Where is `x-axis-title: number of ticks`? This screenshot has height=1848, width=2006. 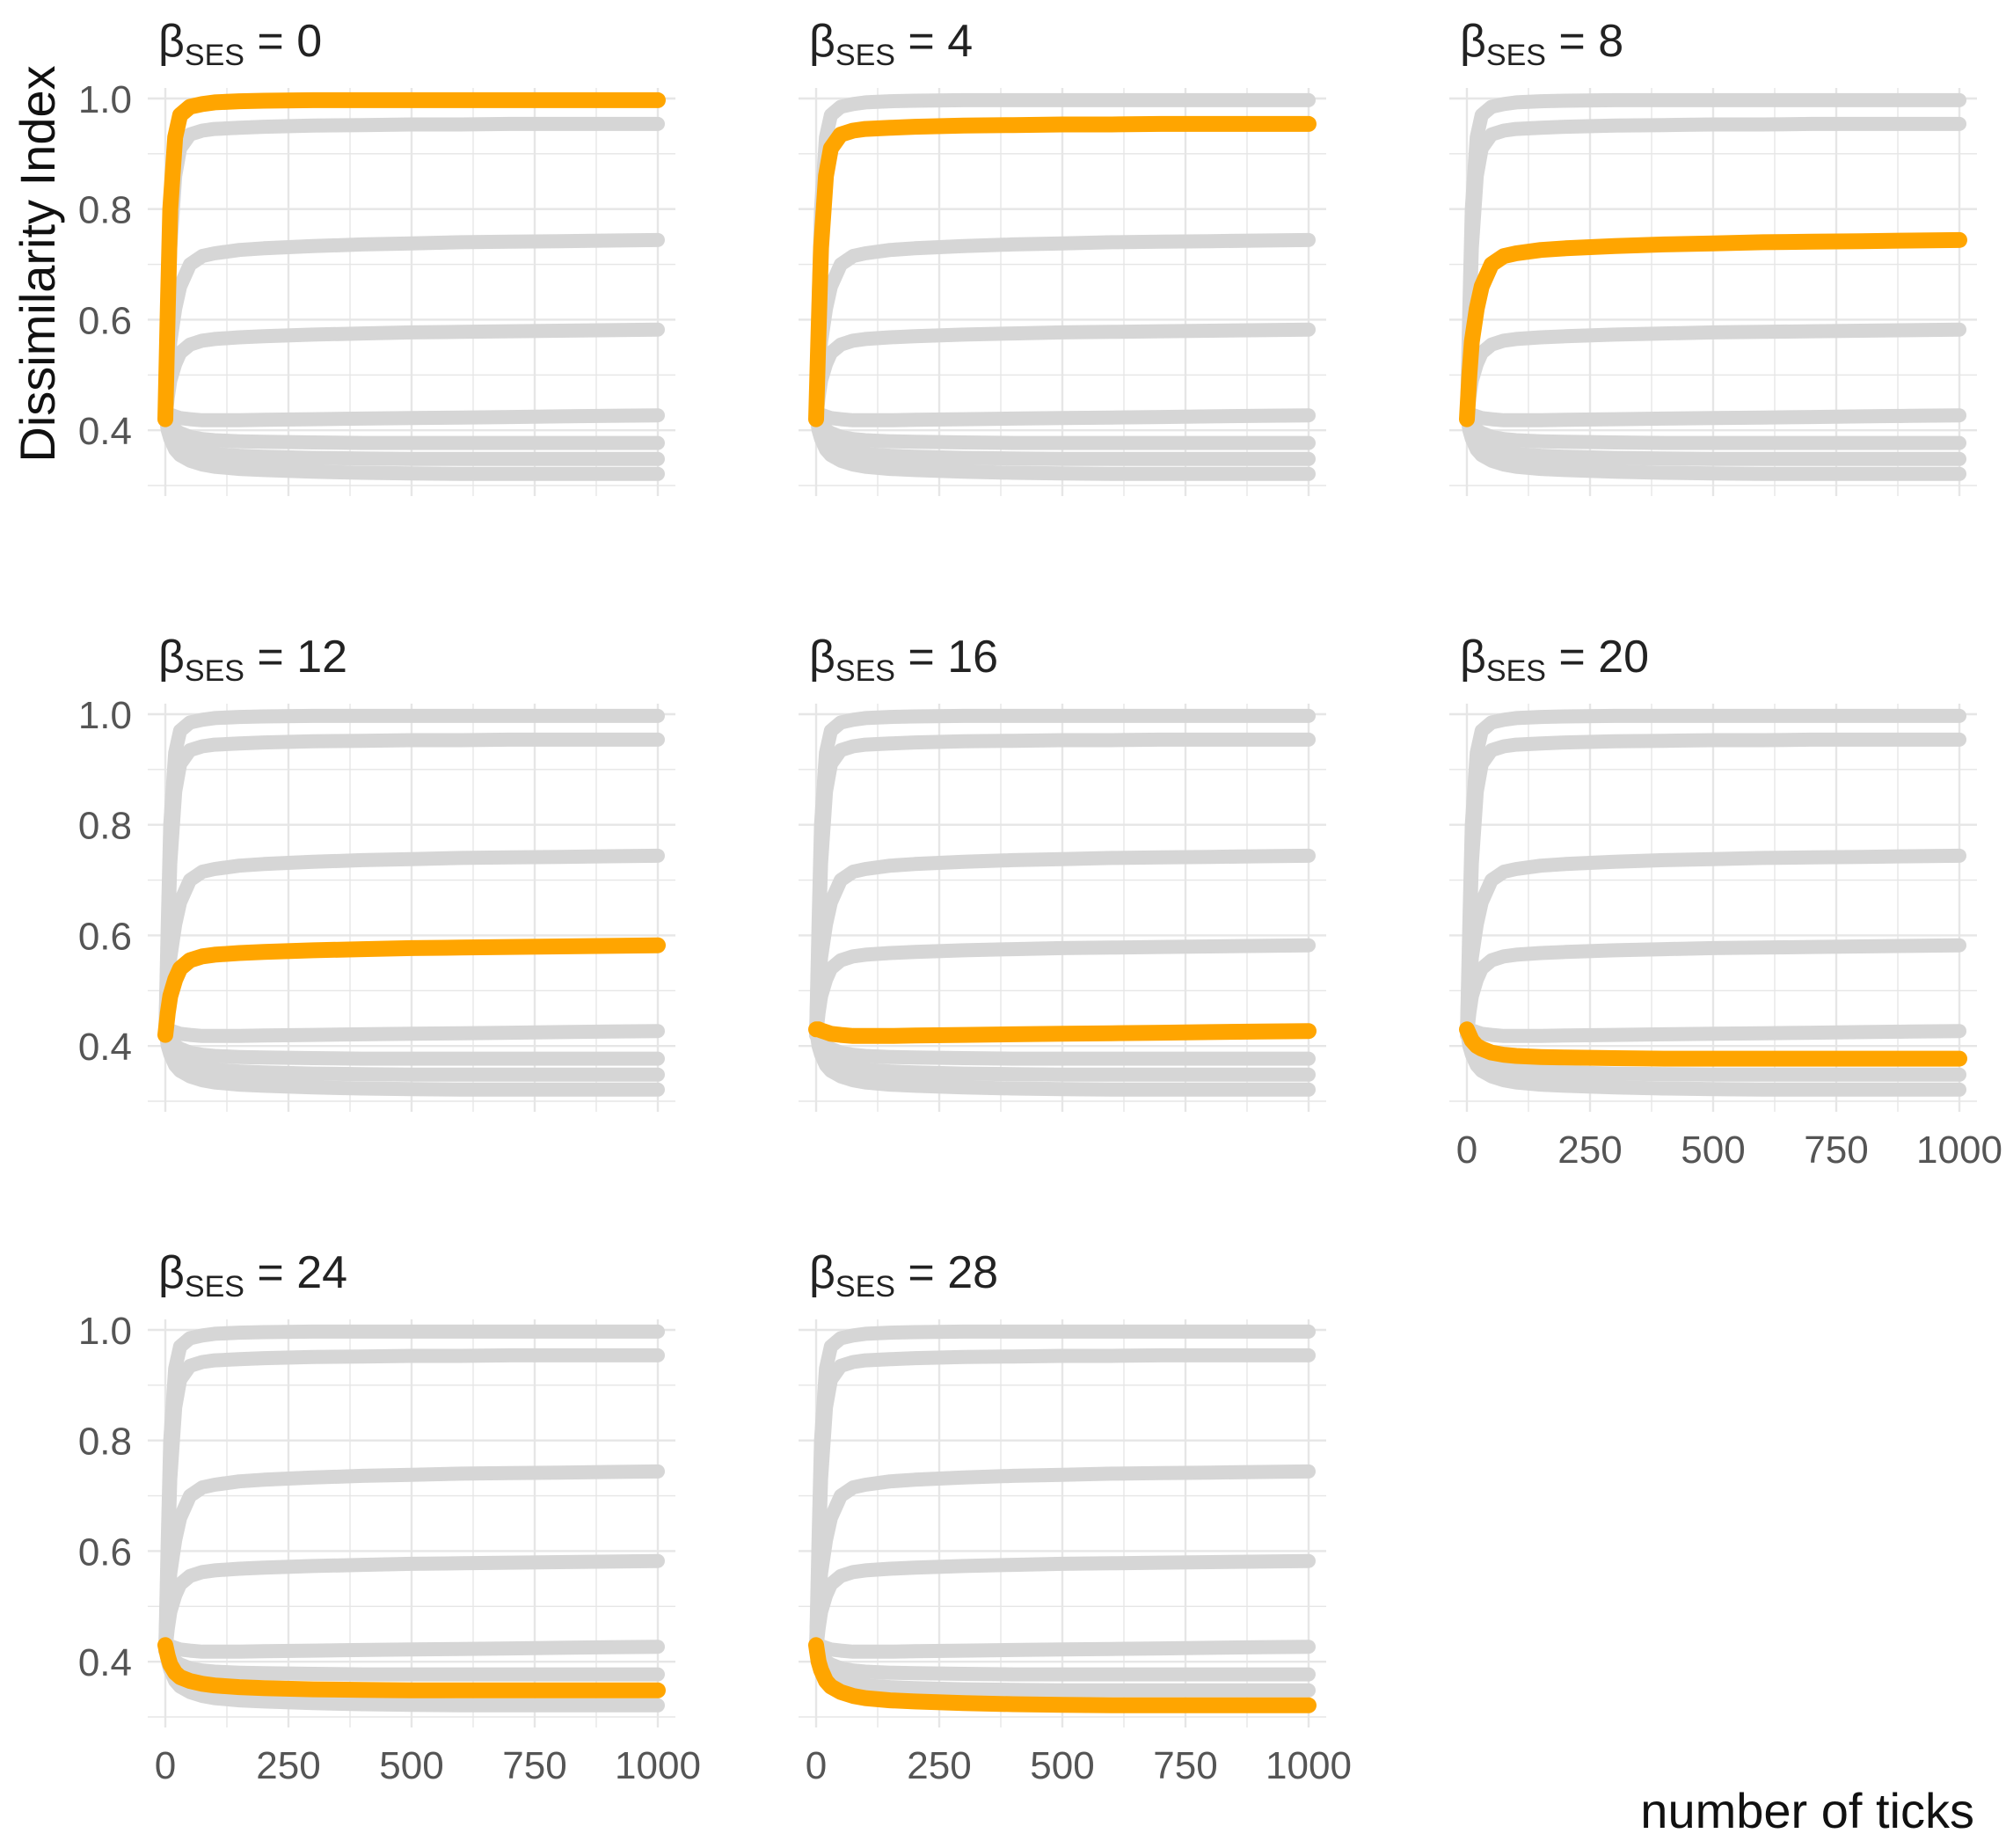 x-axis-title: number of ticks is located at coordinates (1807, 1811).